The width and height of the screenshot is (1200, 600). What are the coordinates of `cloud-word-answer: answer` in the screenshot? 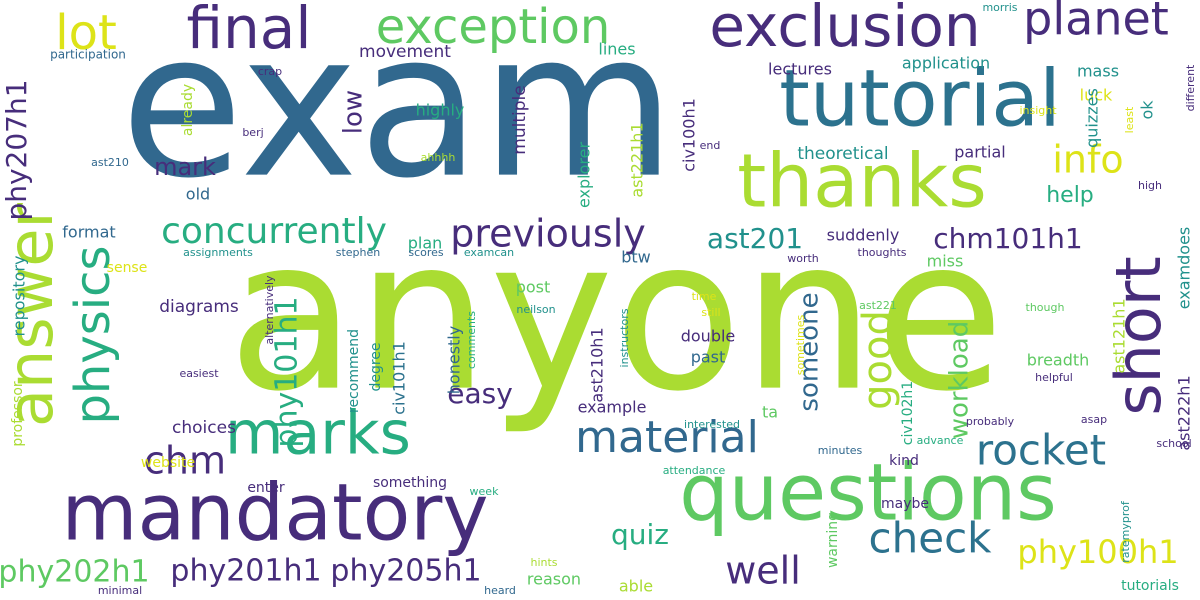 It's located at (33, 315).